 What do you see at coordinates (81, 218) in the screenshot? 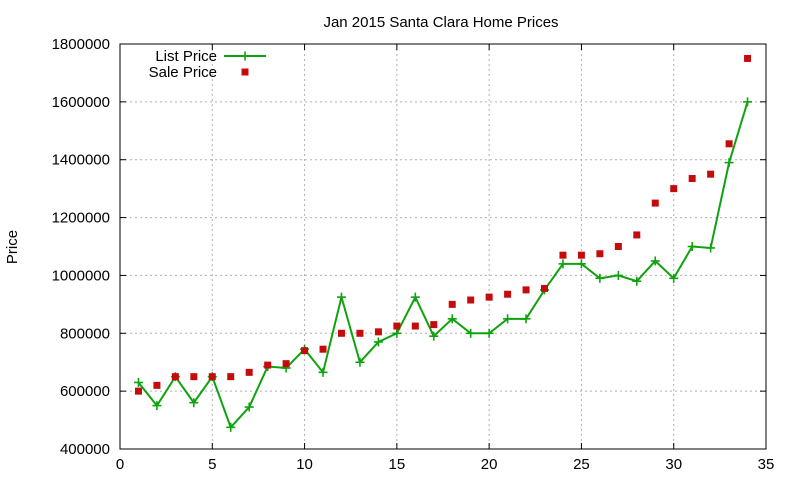
I see `y-tick-label: 1200000` at bounding box center [81, 218].